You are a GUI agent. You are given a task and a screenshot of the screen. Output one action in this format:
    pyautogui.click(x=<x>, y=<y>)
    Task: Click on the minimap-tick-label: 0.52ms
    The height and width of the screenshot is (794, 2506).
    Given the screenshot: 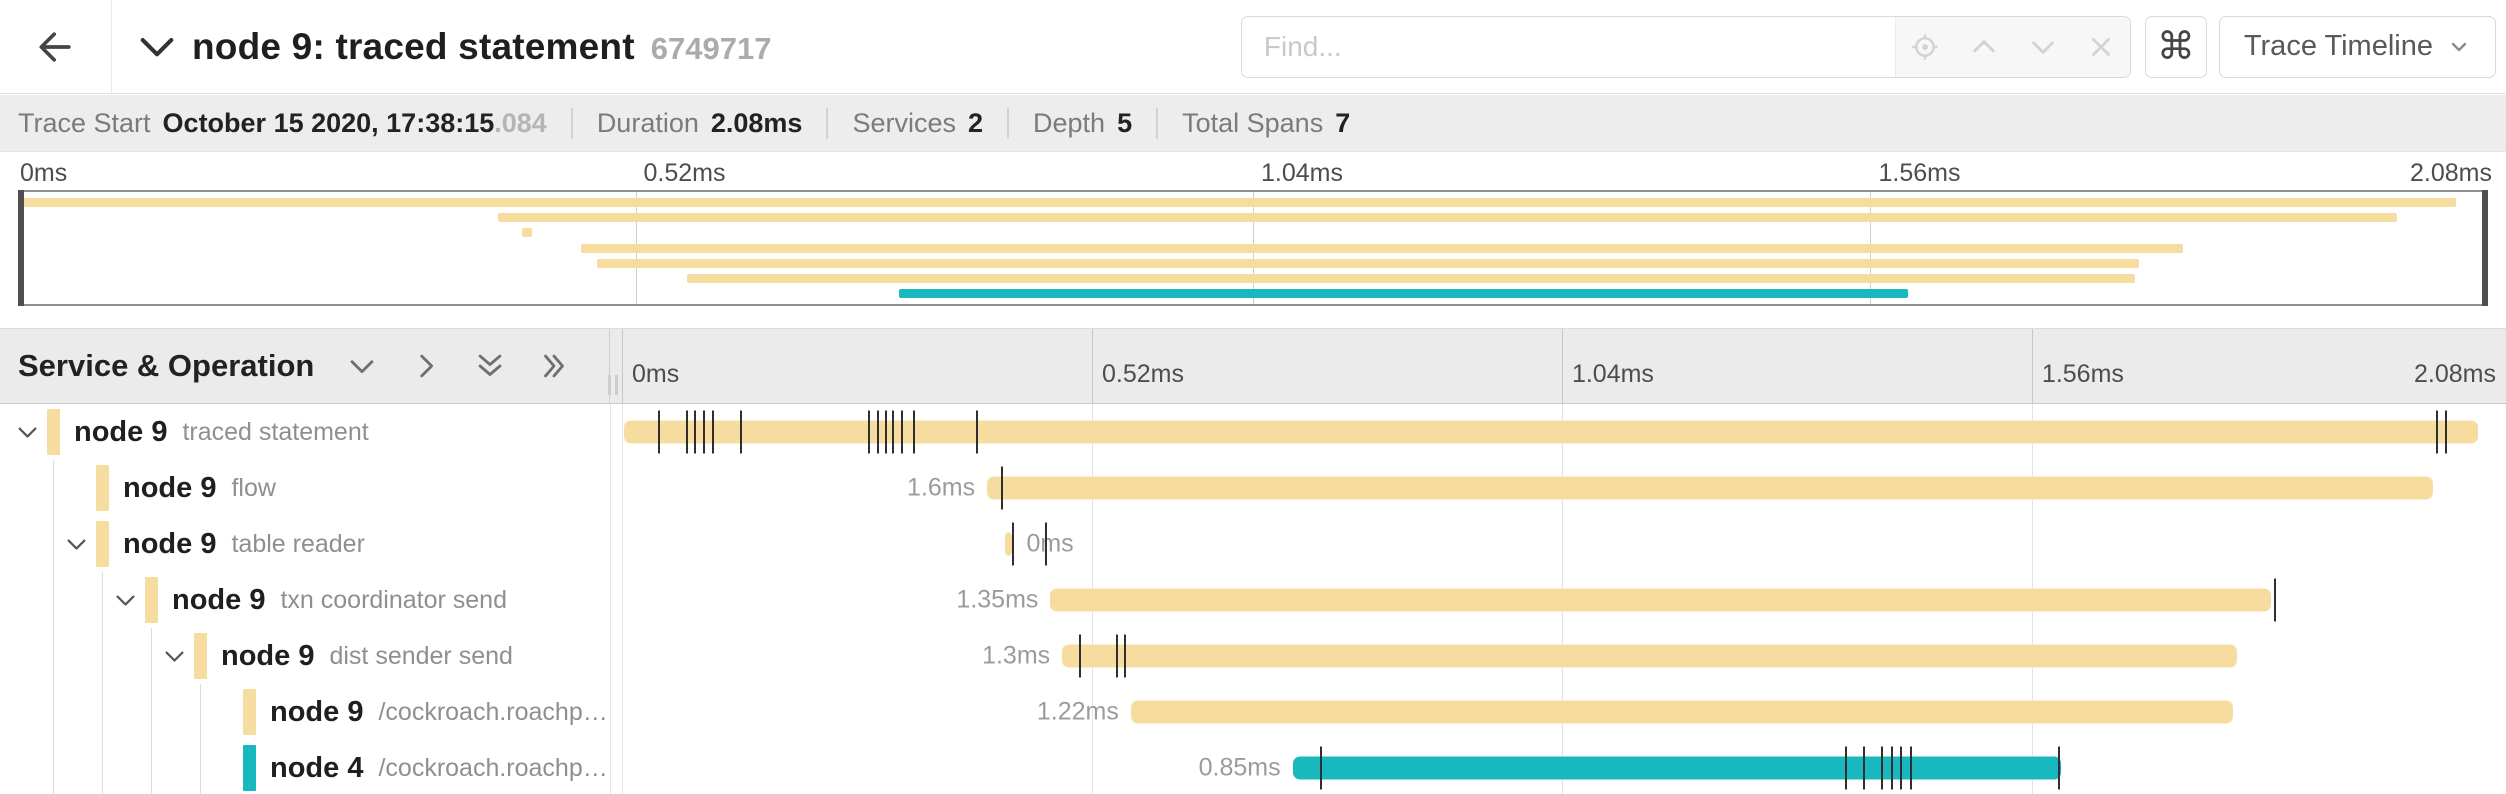 What is the action you would take?
    pyautogui.click(x=684, y=173)
    